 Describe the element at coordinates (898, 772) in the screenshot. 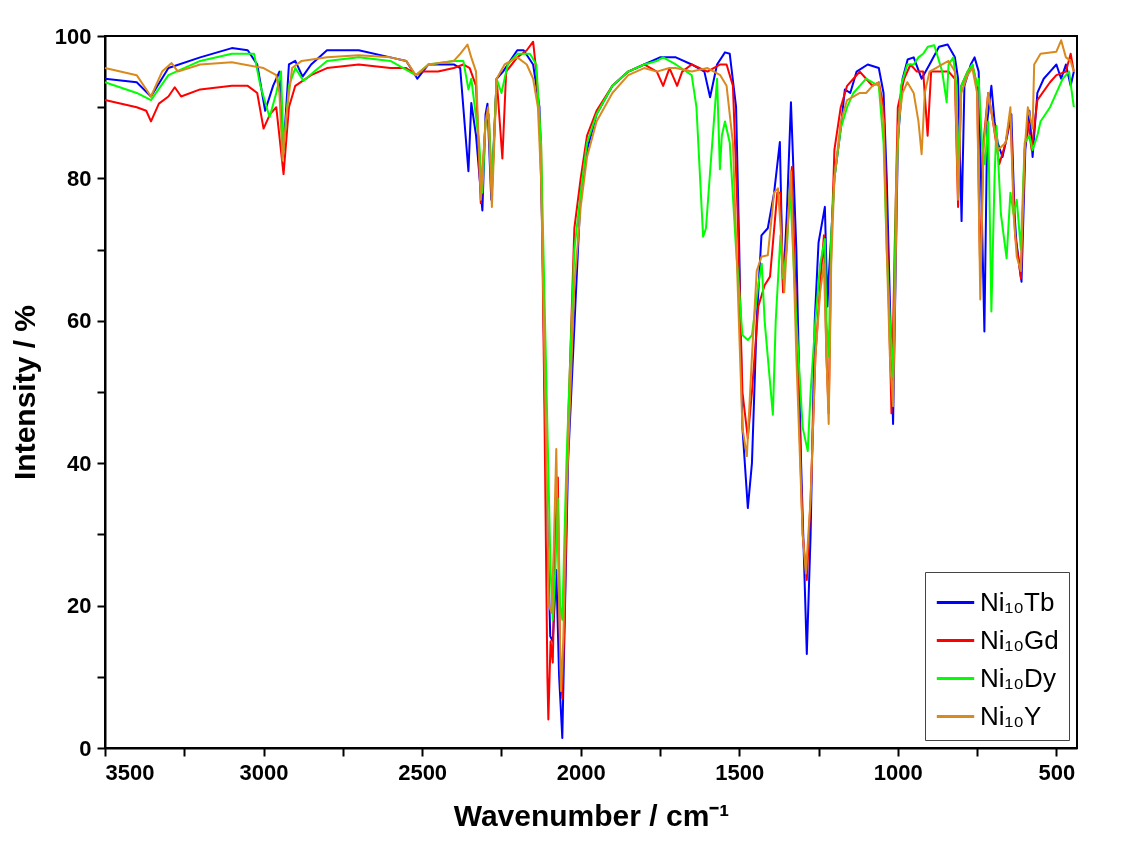

I see `x-tick-label: 1000` at that location.